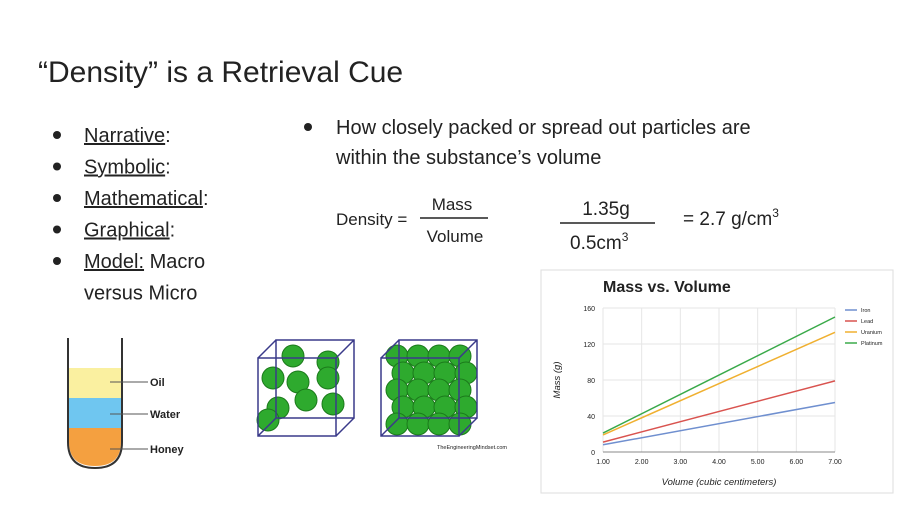 The width and height of the screenshot is (900, 506). I want to click on label: Honey, so click(167, 450).